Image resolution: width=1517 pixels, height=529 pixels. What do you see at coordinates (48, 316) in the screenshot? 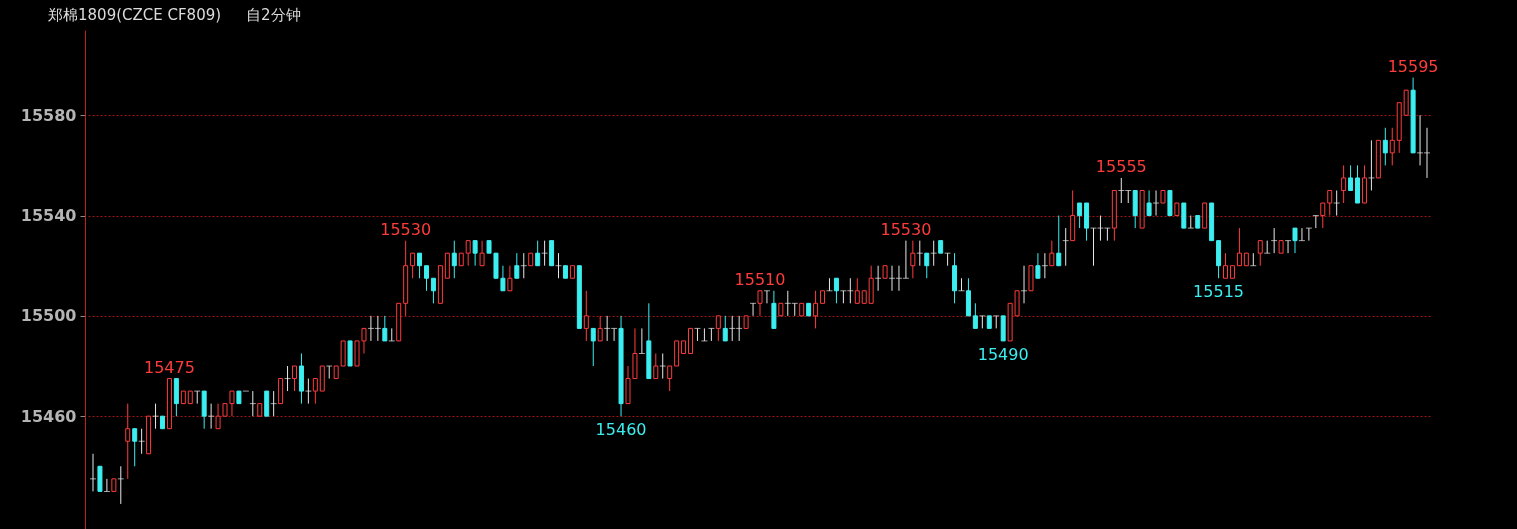
I see `y-tick-label: 15500` at bounding box center [48, 316].